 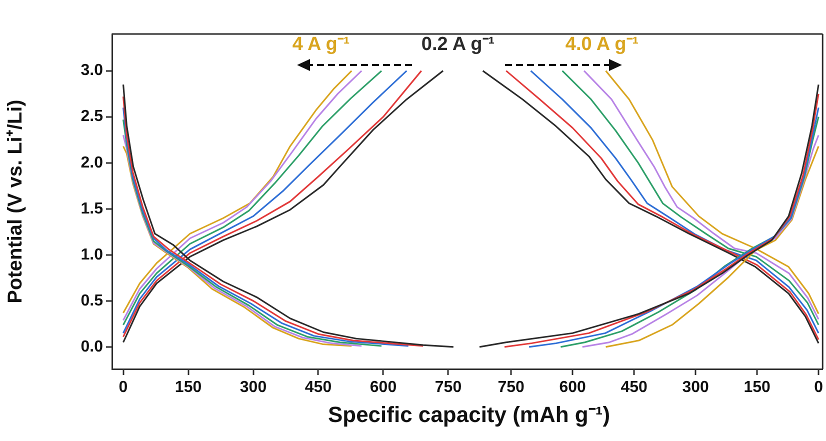 I want to click on y-axis-title: Potential (V vs. Li⁺/Li), so click(x=15, y=202).